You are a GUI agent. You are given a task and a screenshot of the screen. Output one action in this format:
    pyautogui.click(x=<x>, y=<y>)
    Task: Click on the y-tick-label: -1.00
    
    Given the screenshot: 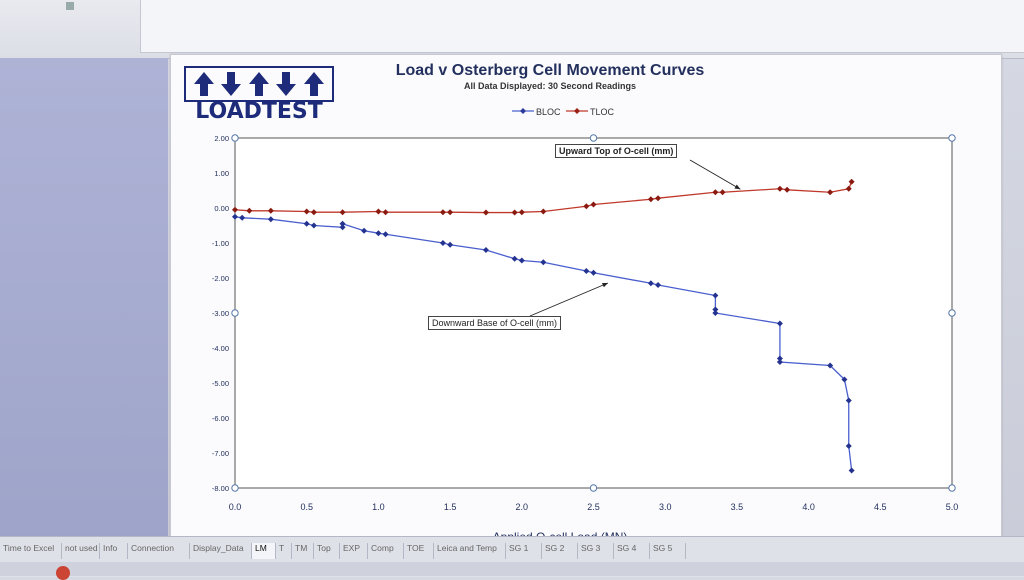 What is the action you would take?
    pyautogui.click(x=220, y=243)
    